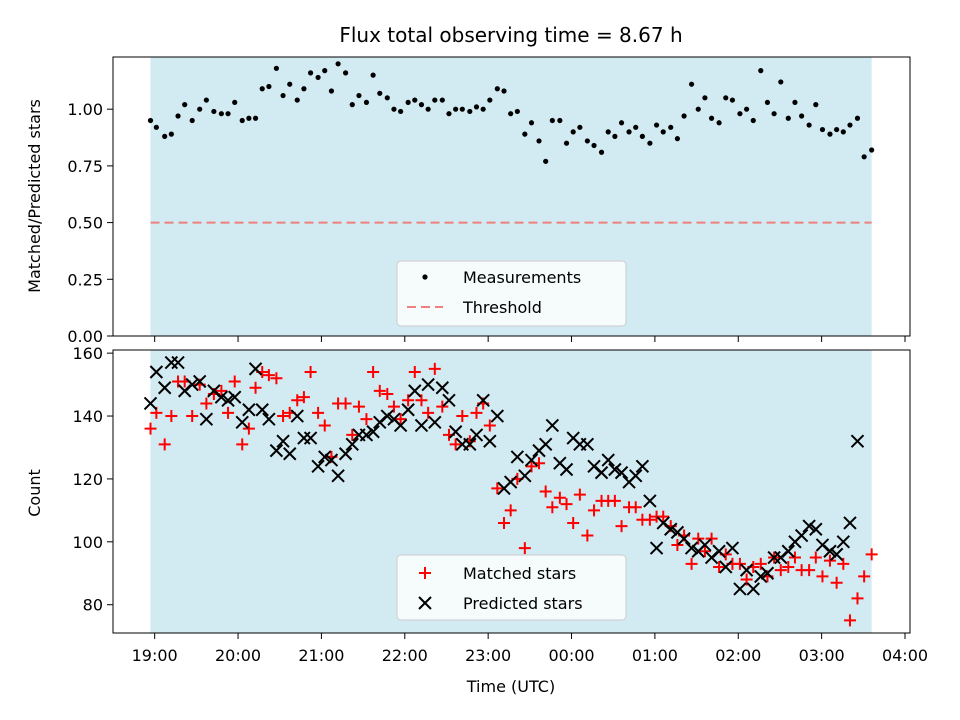  I want to click on top-y-ticks: 0.00 0.25 0.50 0.75 1.00, so click(90, 223).